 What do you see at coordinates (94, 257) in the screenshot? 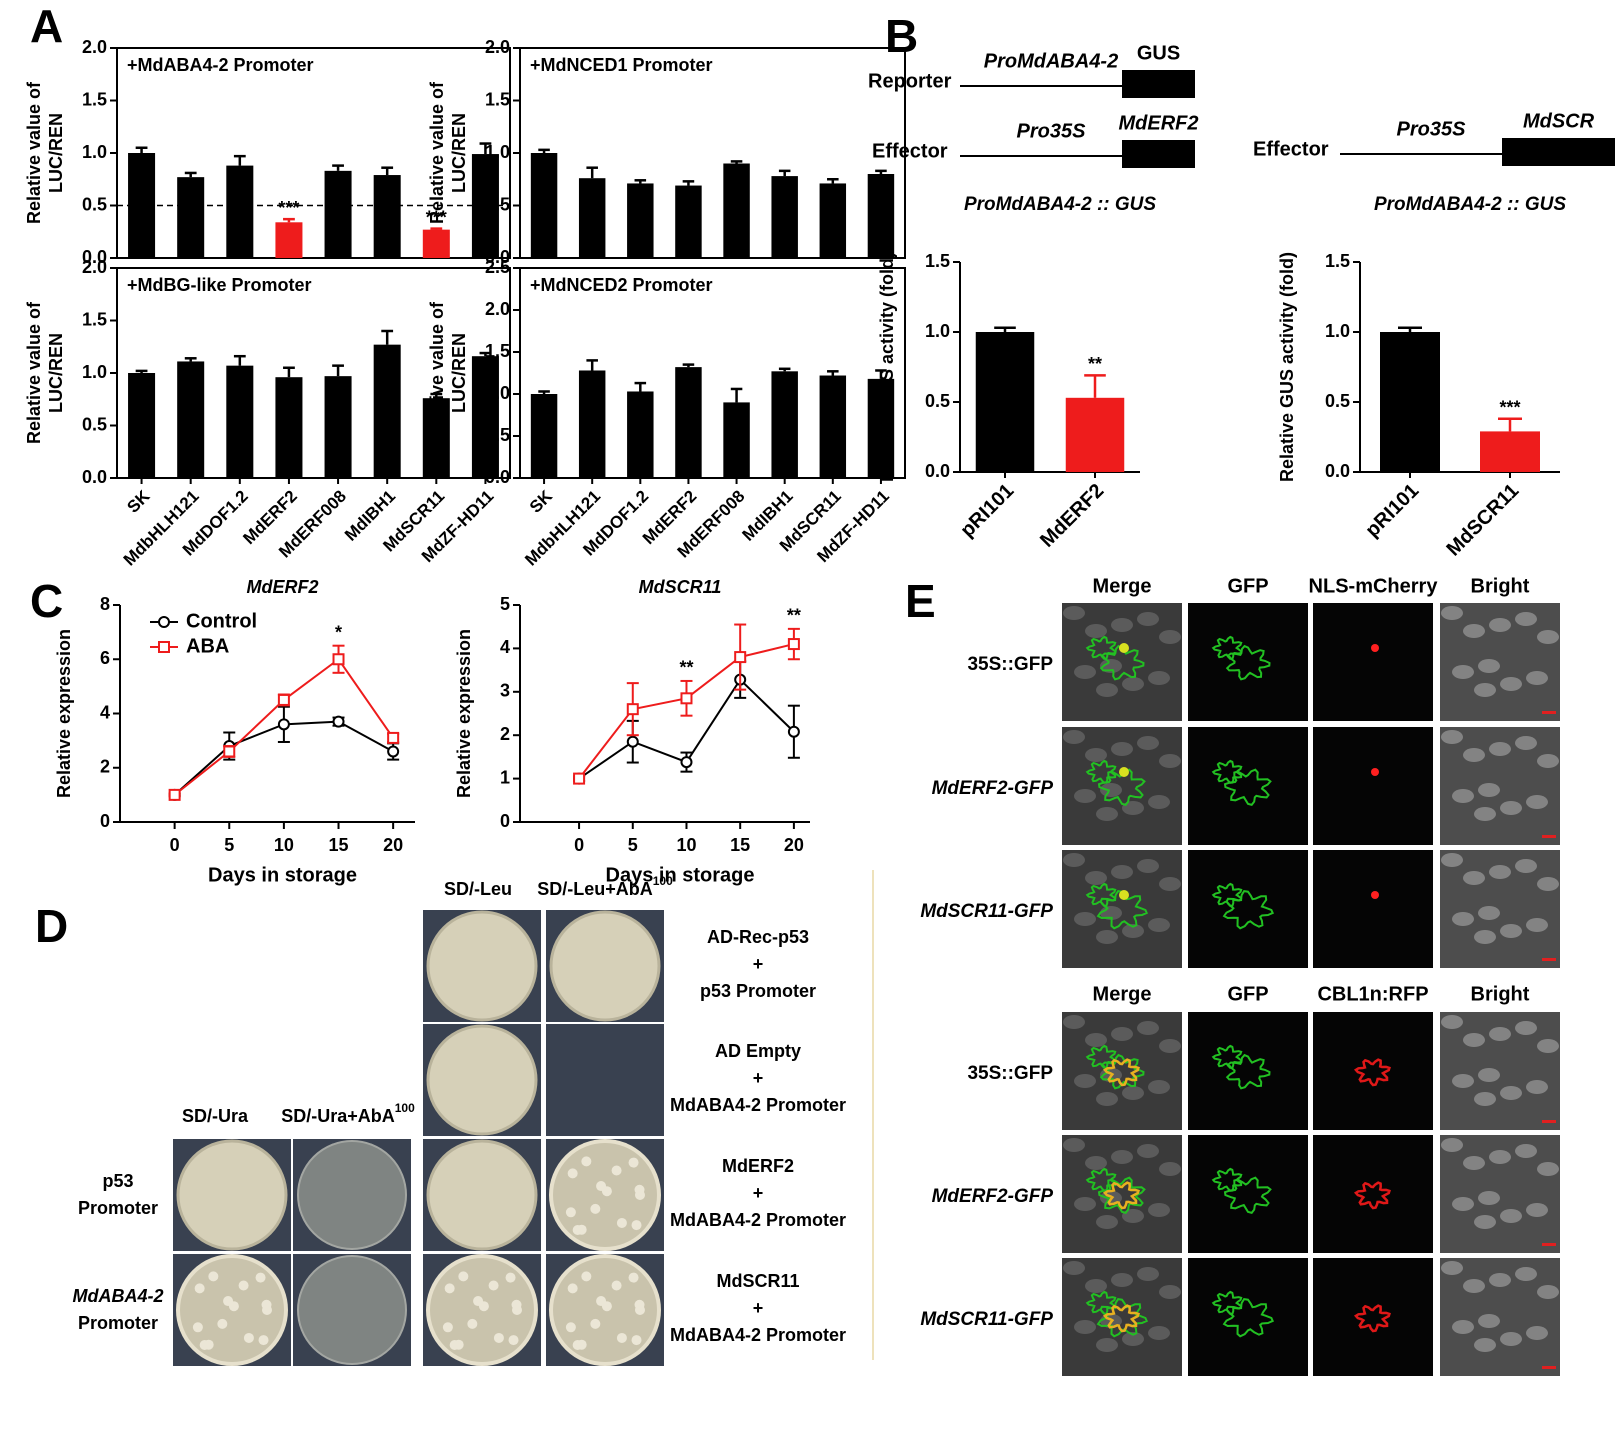
I see `y-tick-label: 0.0` at bounding box center [94, 257].